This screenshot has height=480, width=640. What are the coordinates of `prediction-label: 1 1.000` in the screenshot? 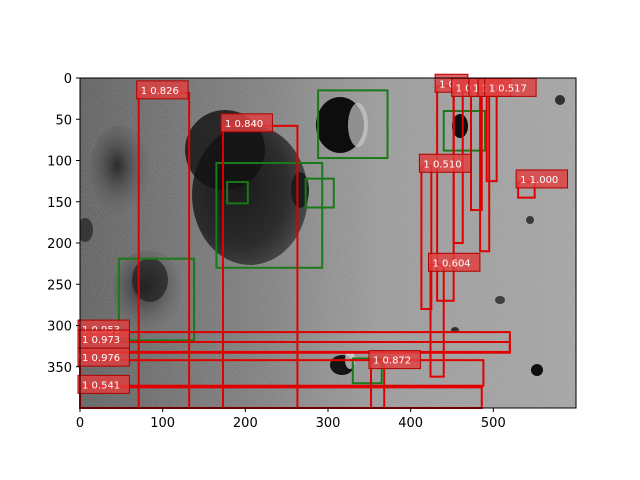 It's located at (542, 179).